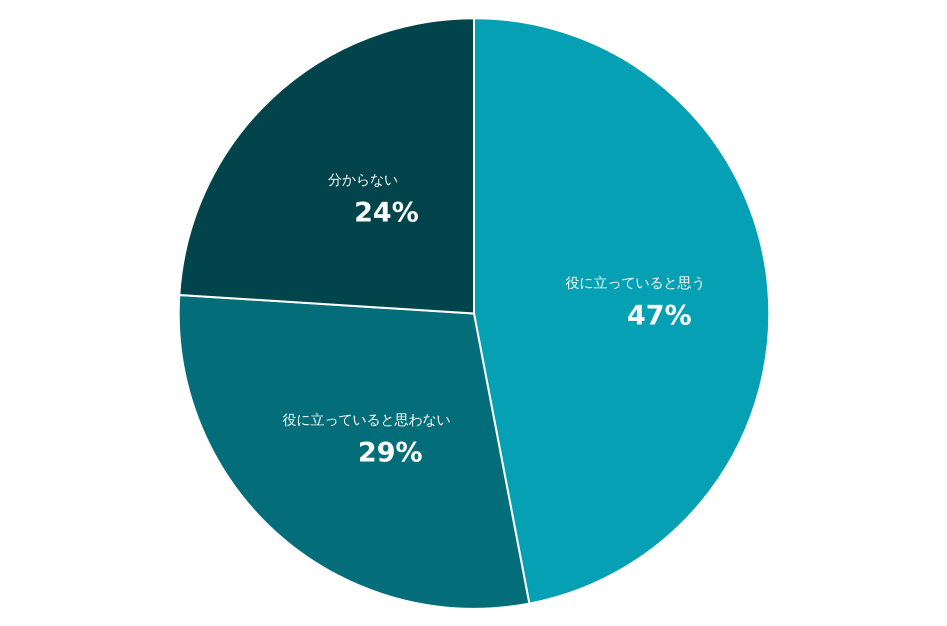 The image size is (947, 626). What do you see at coordinates (390, 453) in the screenshot?
I see `data-label: 29%` at bounding box center [390, 453].